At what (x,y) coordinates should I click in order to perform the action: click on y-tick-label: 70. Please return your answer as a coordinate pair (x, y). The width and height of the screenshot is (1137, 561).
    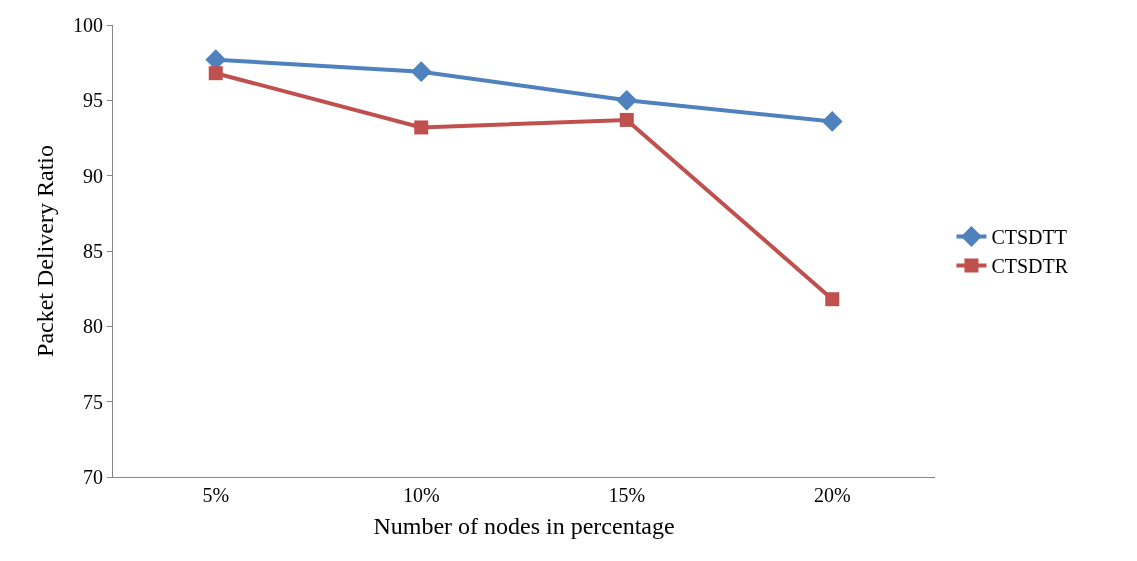
    Looking at the image, I should click on (93, 477).